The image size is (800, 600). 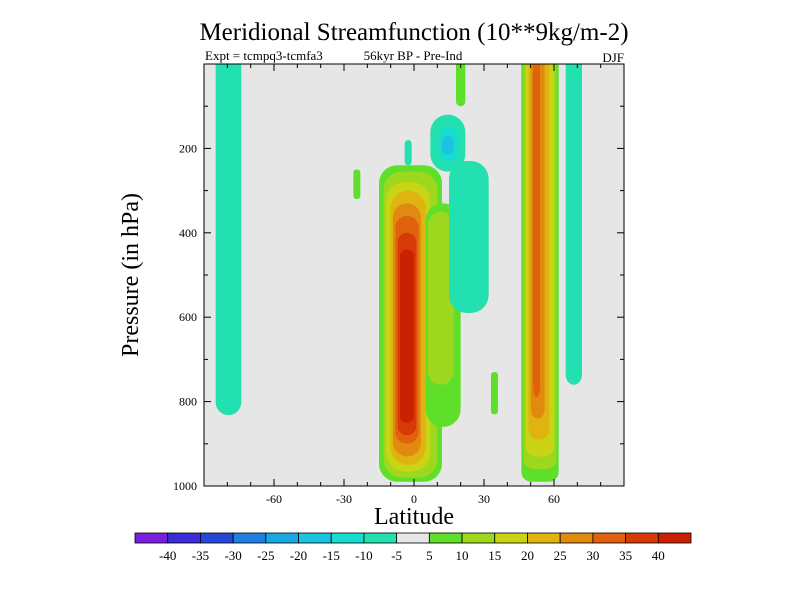 I want to click on x-tick-label: -30, so click(x=344, y=499).